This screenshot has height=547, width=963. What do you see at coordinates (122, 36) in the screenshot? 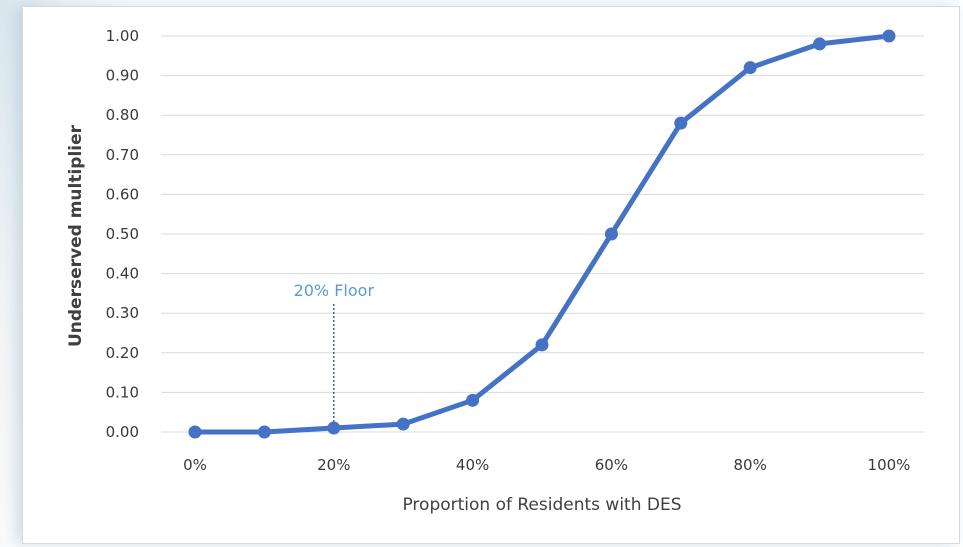
I see `y-tick-label: 1.00` at bounding box center [122, 36].